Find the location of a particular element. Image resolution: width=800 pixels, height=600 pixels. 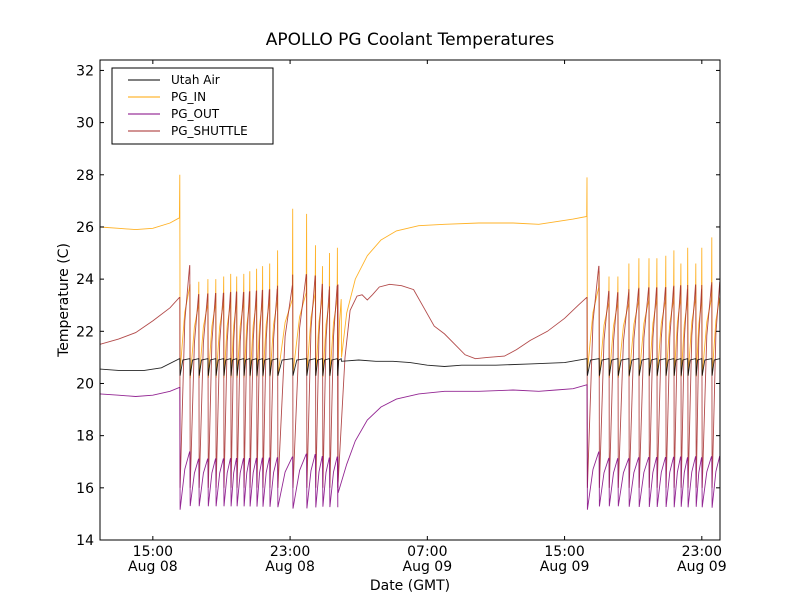

y-tick-label: 22 is located at coordinates (85, 332).